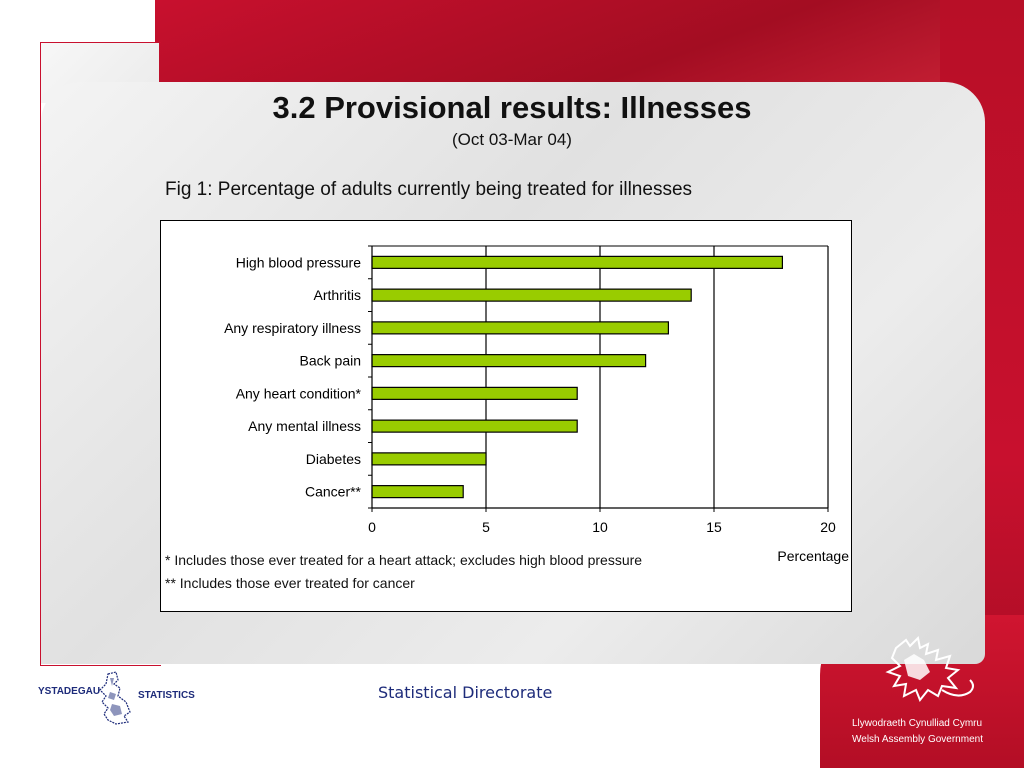  What do you see at coordinates (600, 527) in the screenshot?
I see `x-tick-label-10: 10` at bounding box center [600, 527].